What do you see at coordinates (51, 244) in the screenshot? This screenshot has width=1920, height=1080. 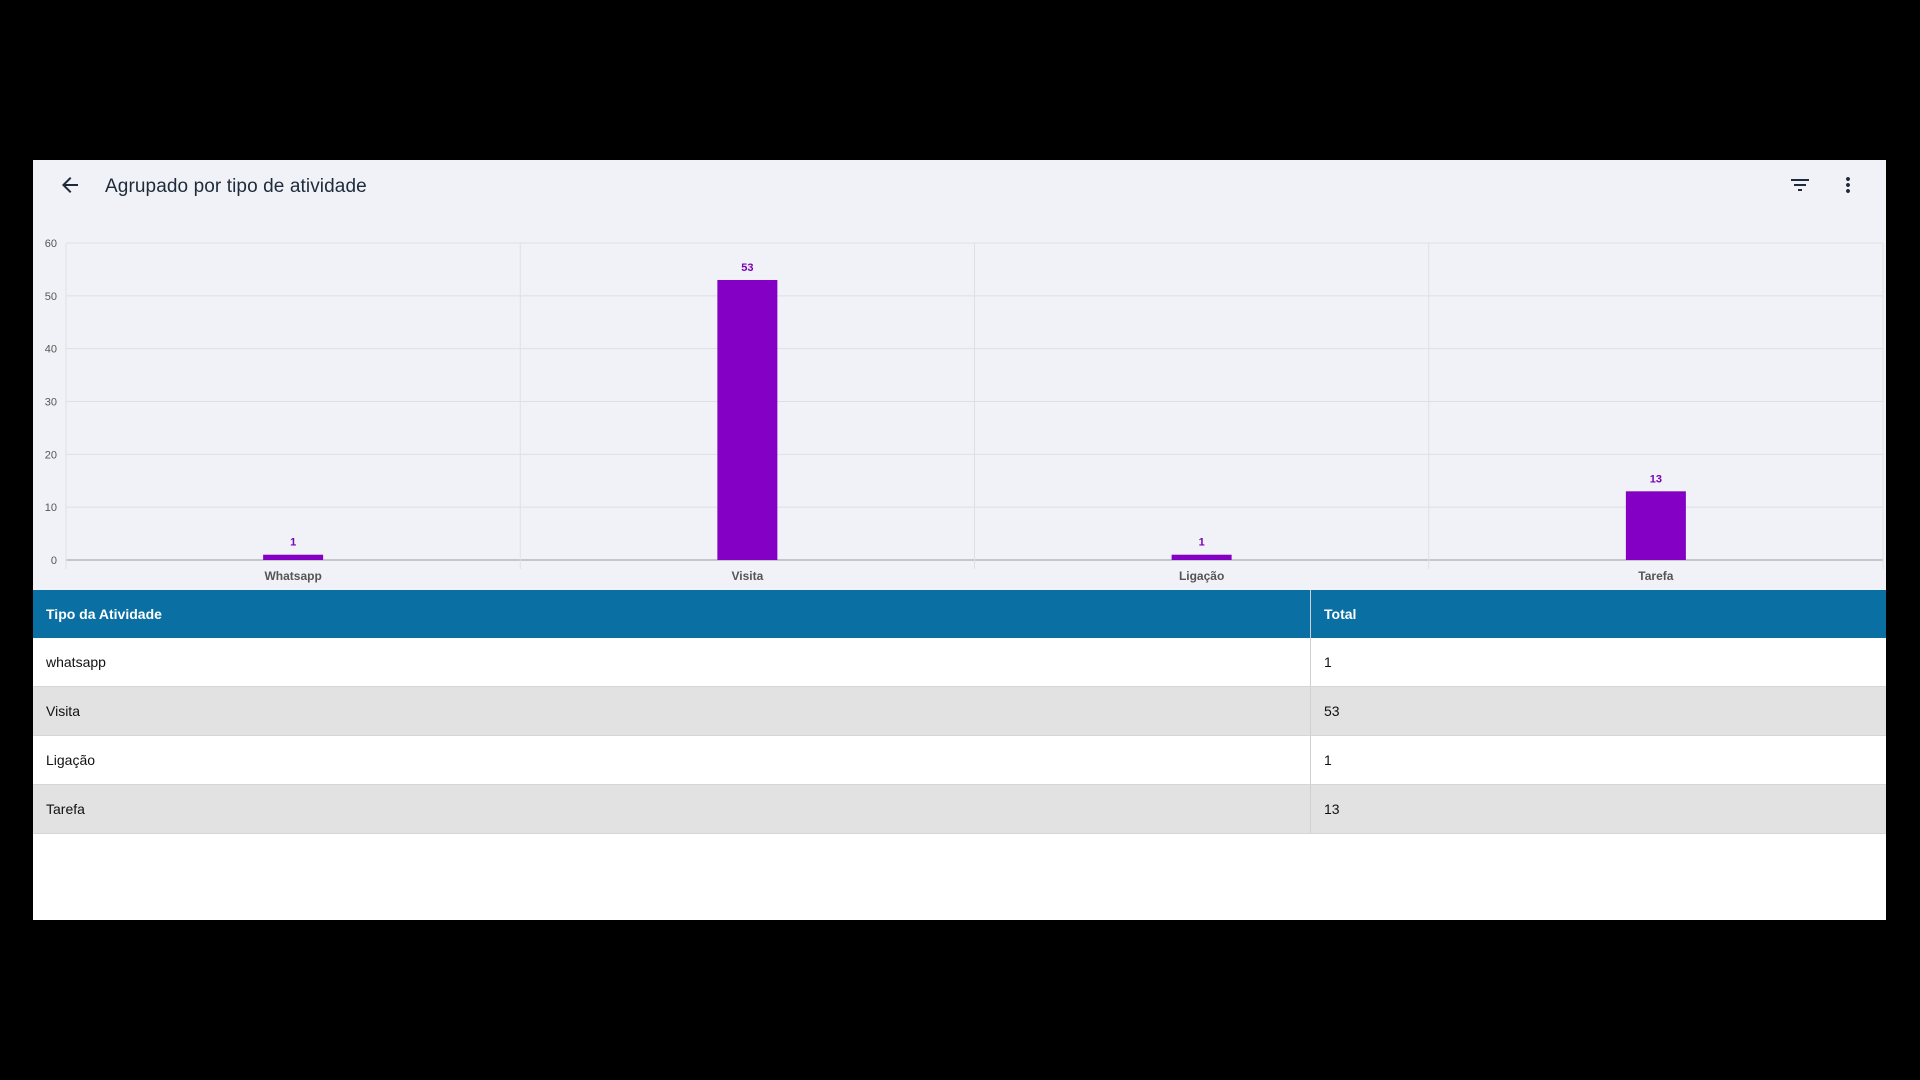 I see `y-tick-label: 60` at bounding box center [51, 244].